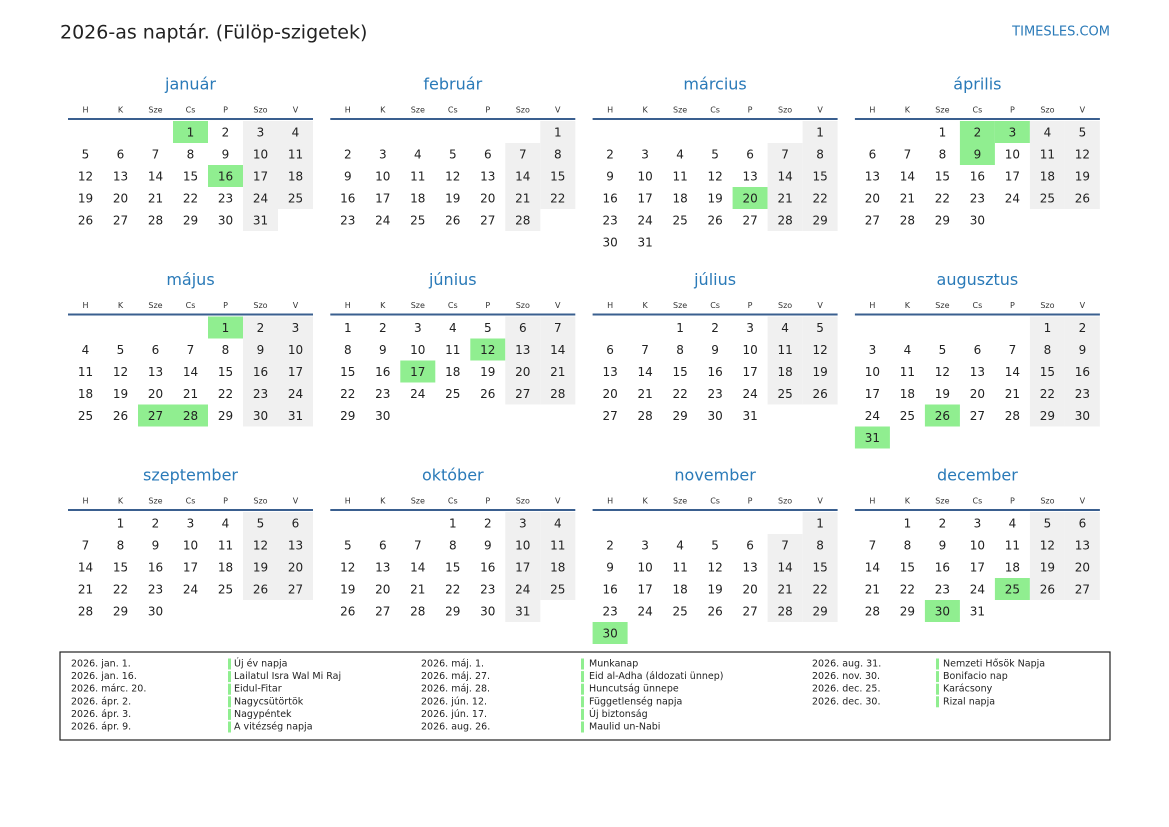 This screenshot has width=1169, height=827. Describe the element at coordinates (86, 350) in the screenshot. I see `day: 4` at that location.